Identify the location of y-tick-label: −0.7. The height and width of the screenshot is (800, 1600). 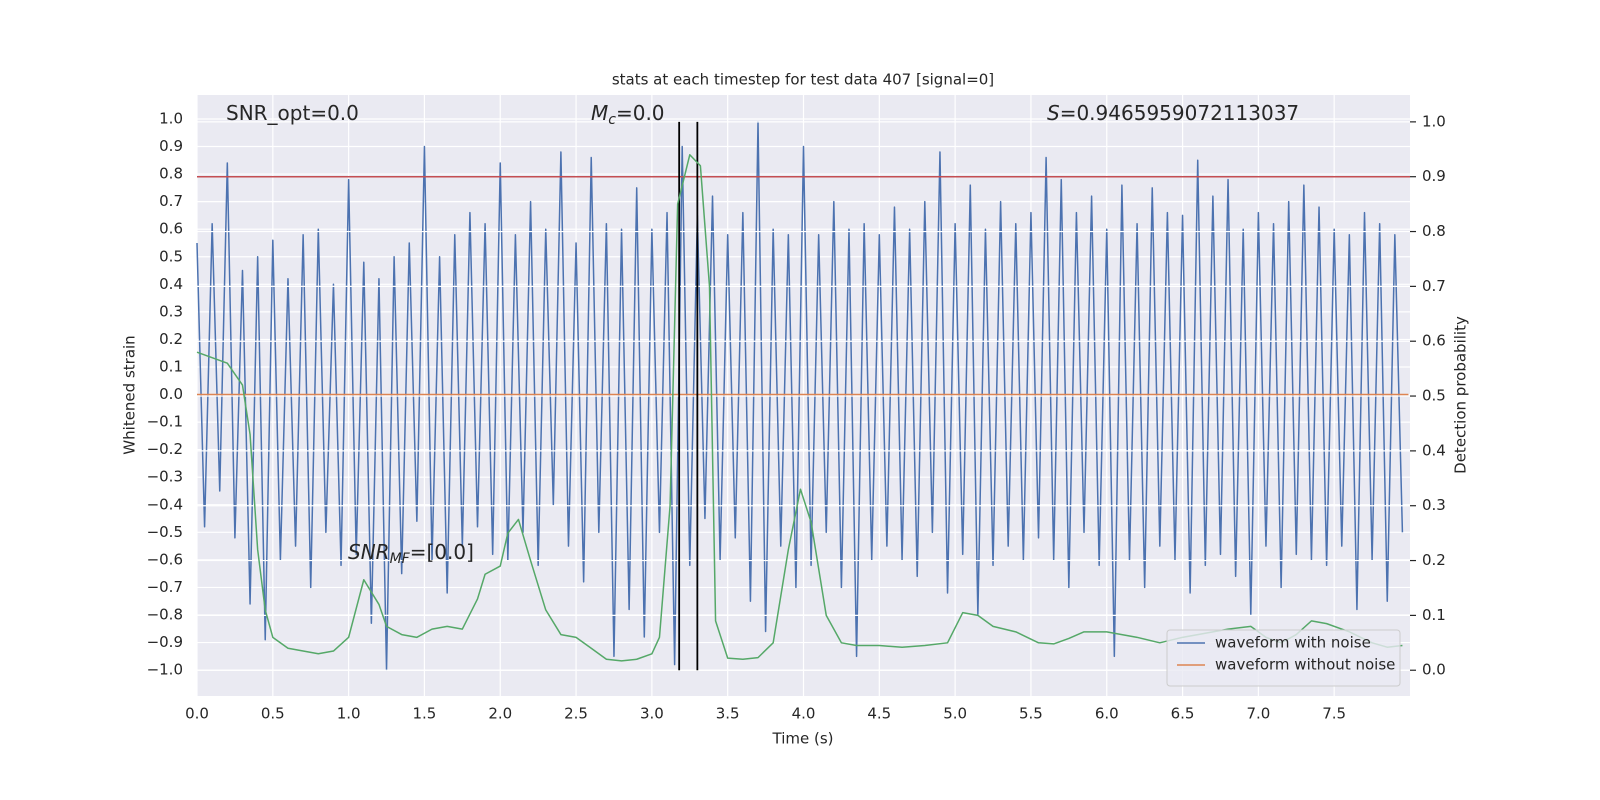
(165, 587).